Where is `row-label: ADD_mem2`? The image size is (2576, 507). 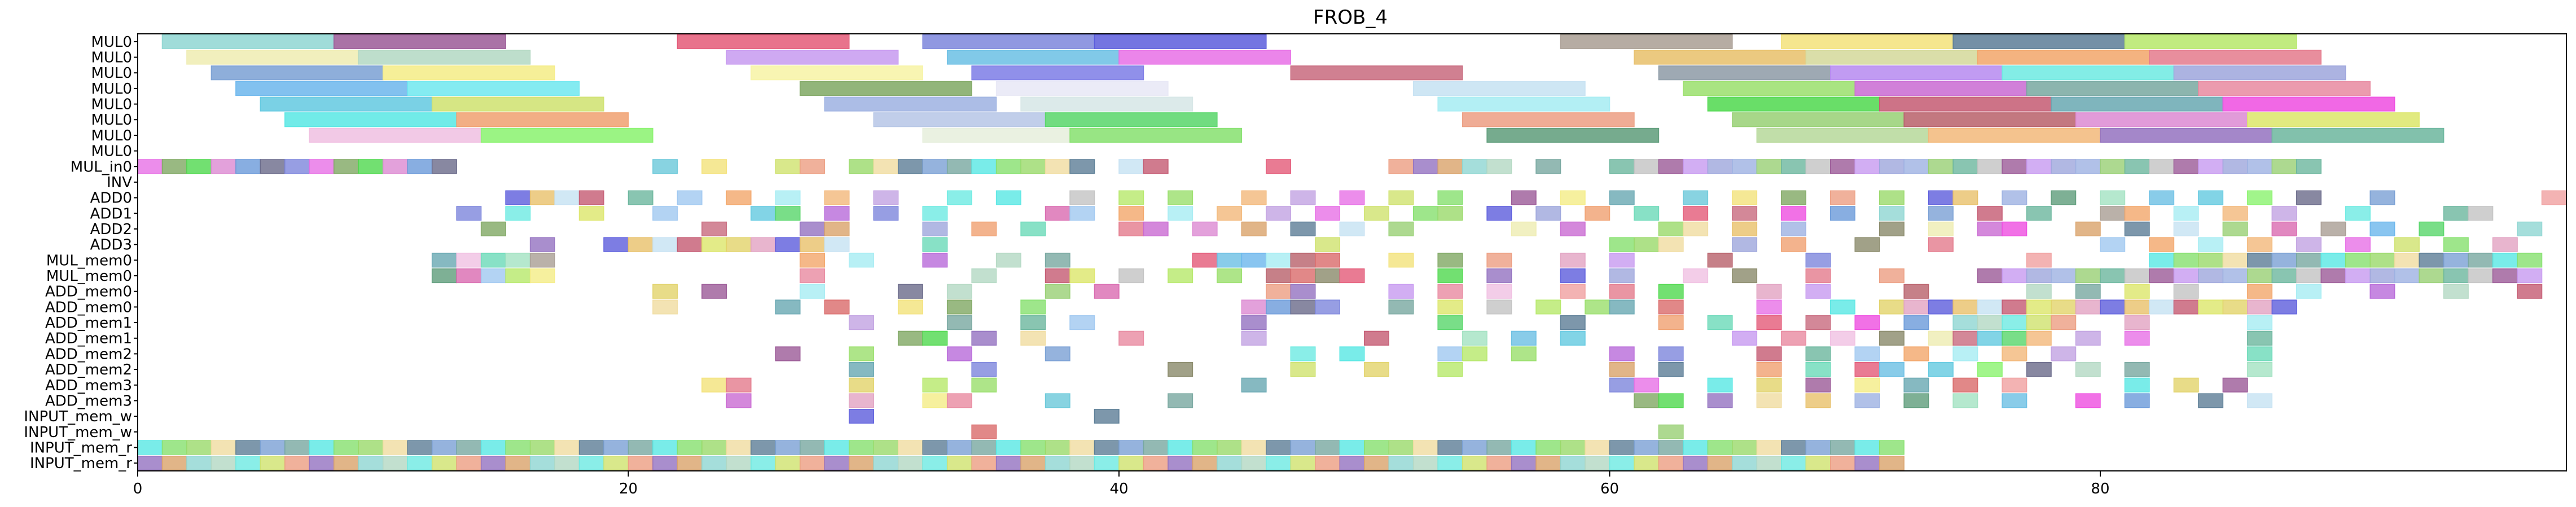 row-label: ADD_mem2 is located at coordinates (88, 369).